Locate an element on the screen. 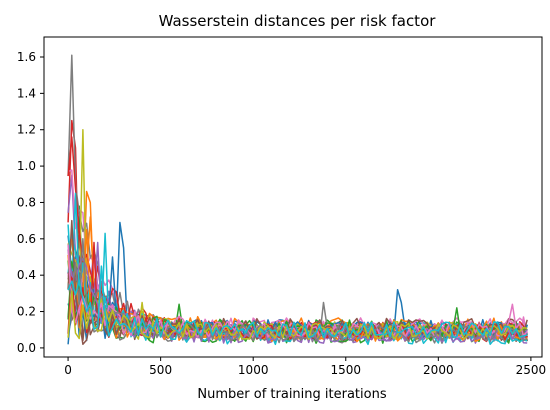  chart-title: Wasserstein distances per risk factor is located at coordinates (298, 21).